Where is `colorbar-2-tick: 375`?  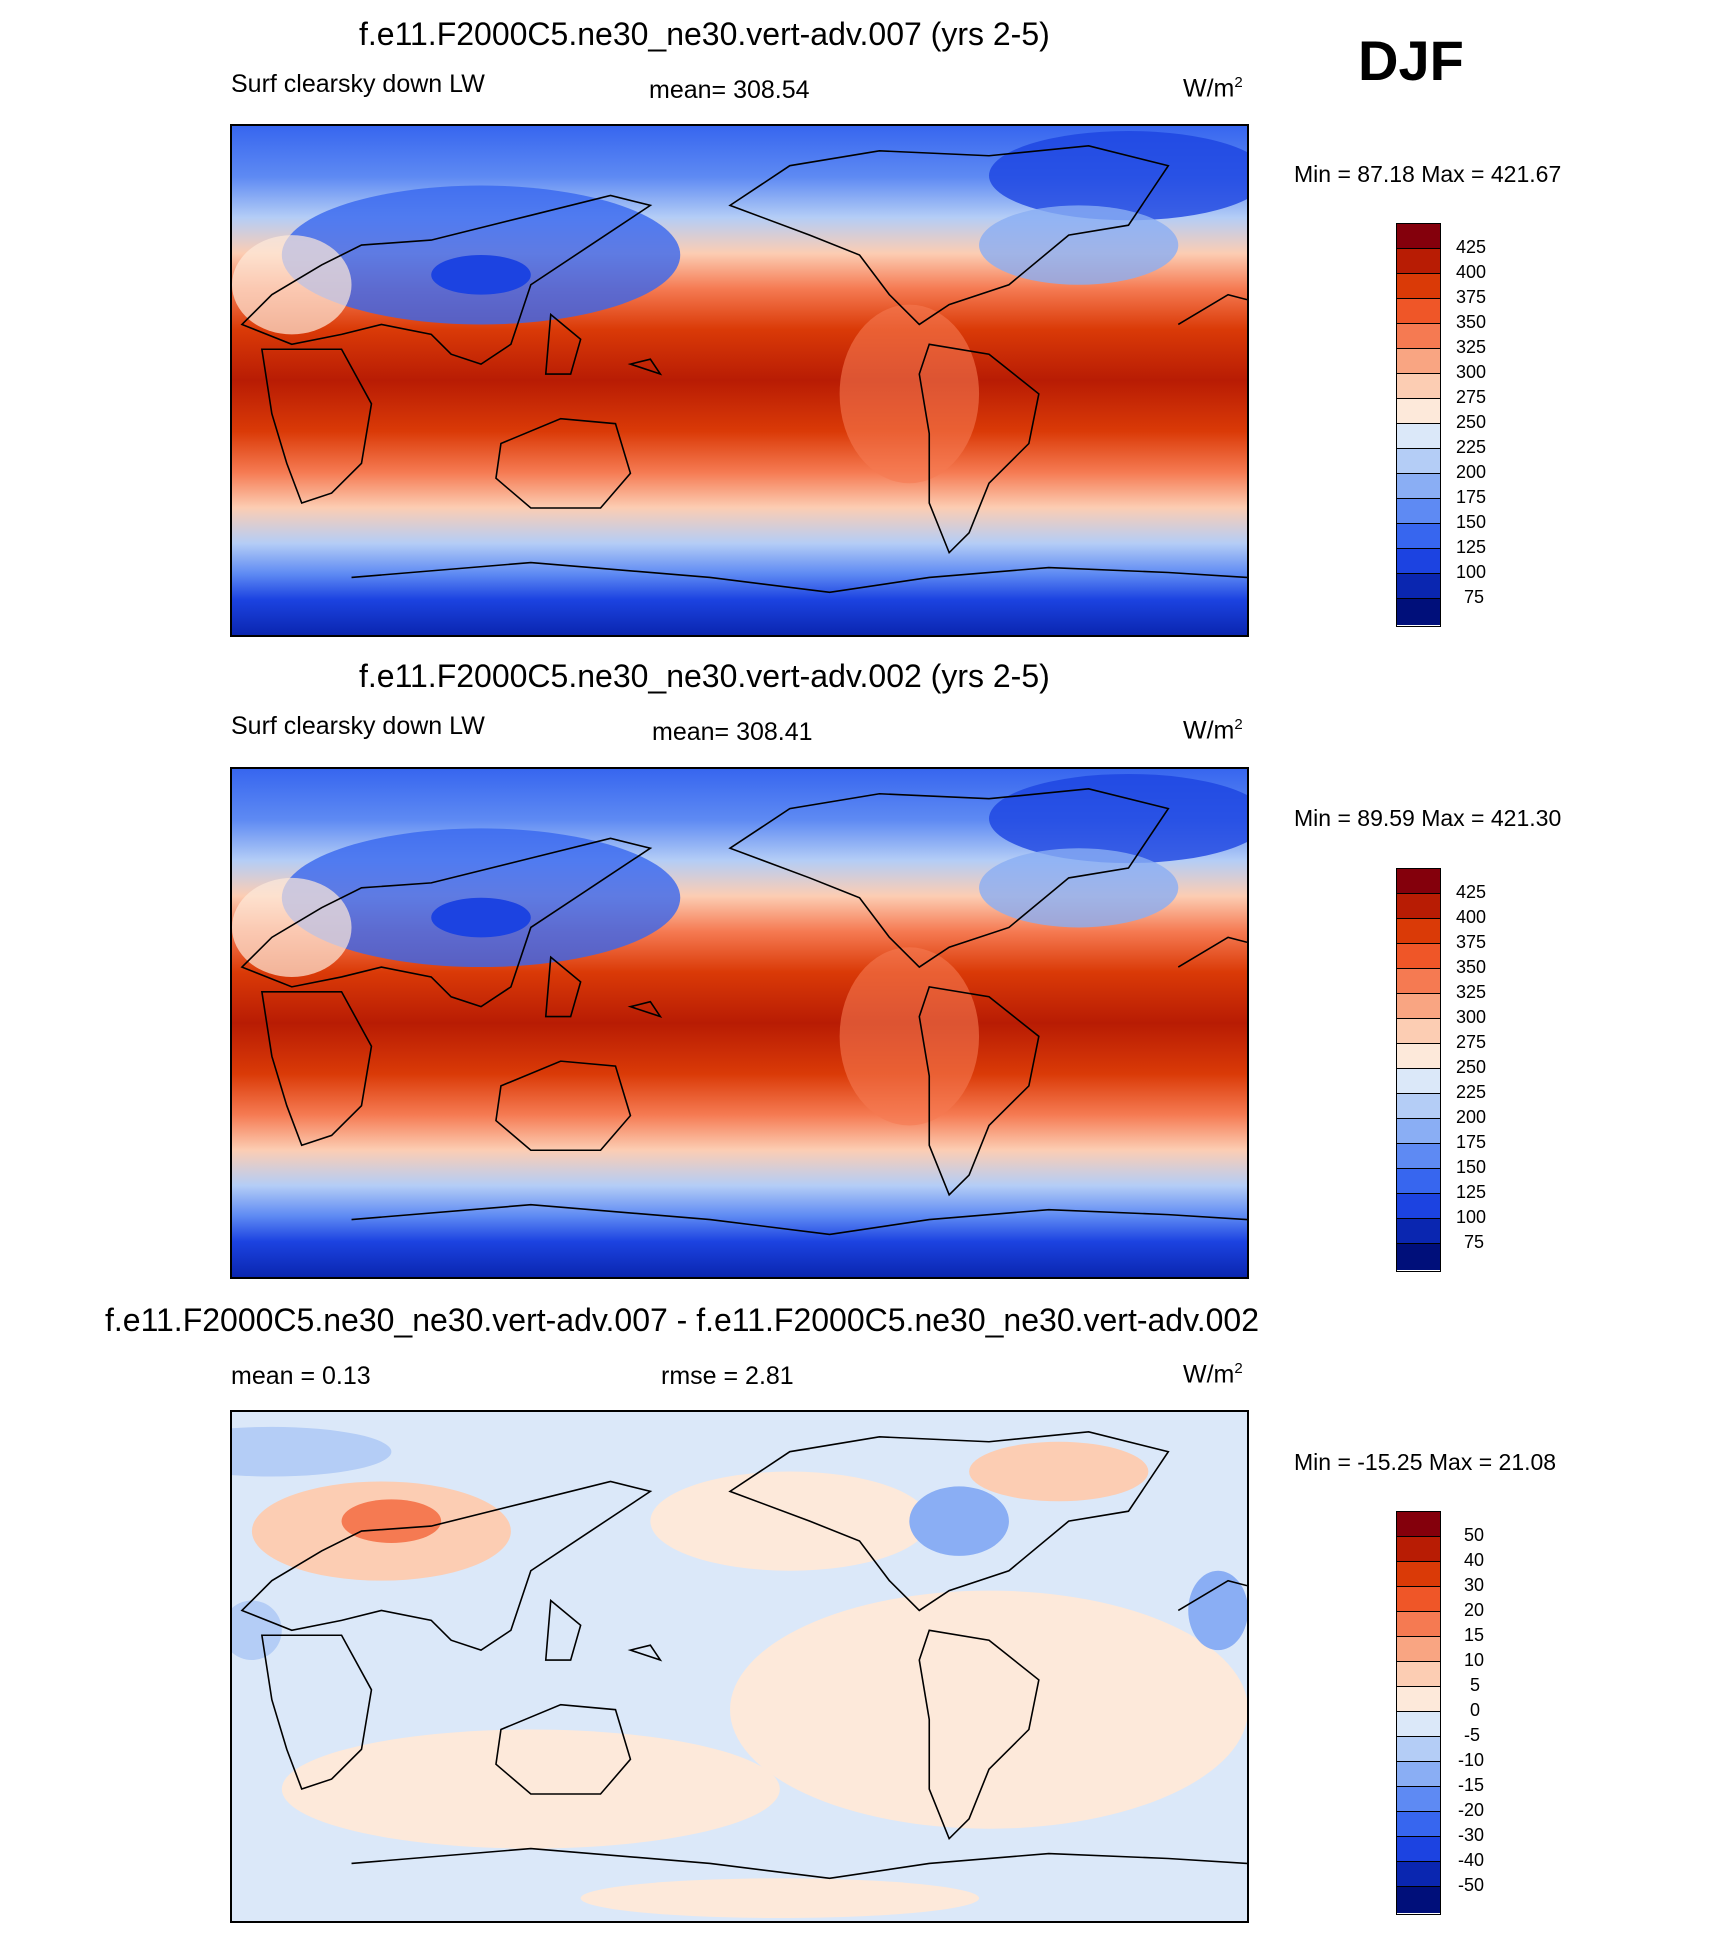
colorbar-2-tick: 375 is located at coordinates (1471, 942).